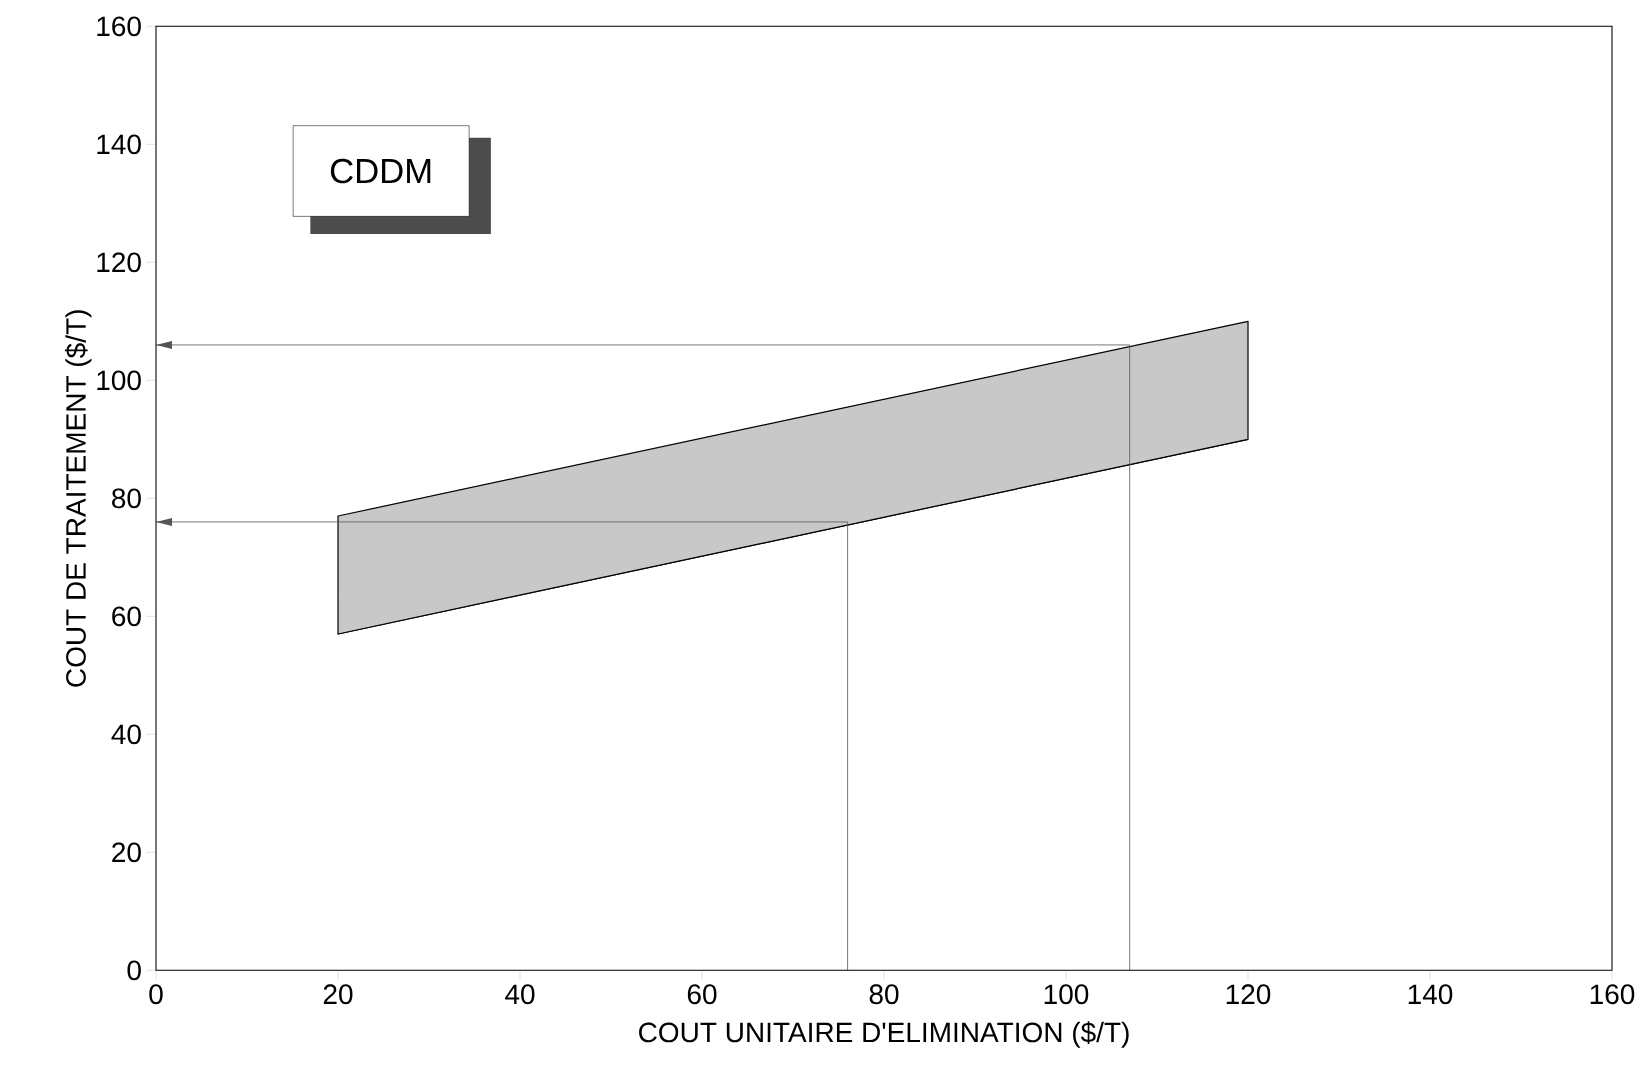 The width and height of the screenshot is (1652, 1073). I want to click on y-tick-label: 60, so click(126, 616).